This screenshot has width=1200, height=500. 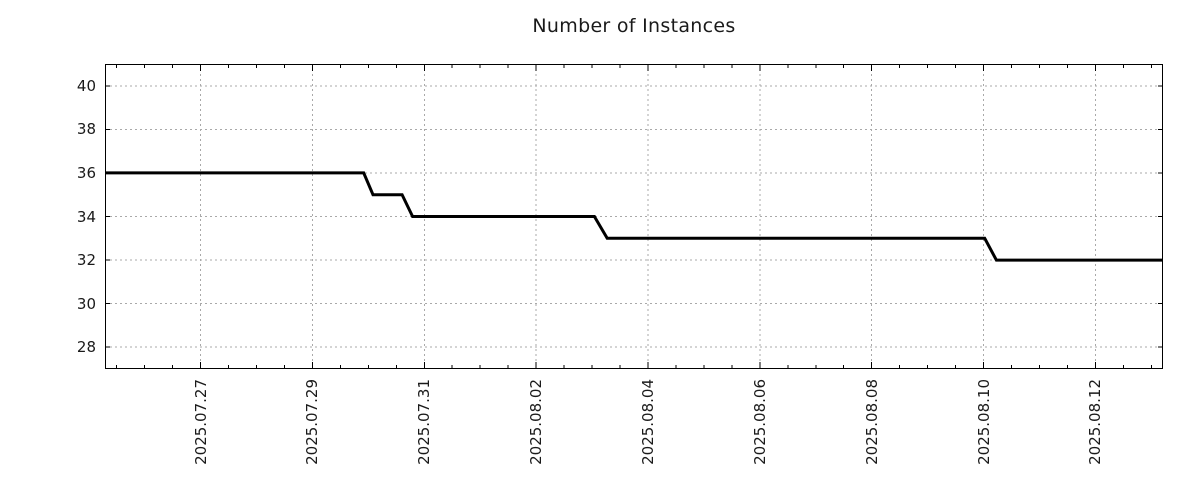 I want to click on x-tick-label: 2025.08.12, so click(x=1095, y=422).